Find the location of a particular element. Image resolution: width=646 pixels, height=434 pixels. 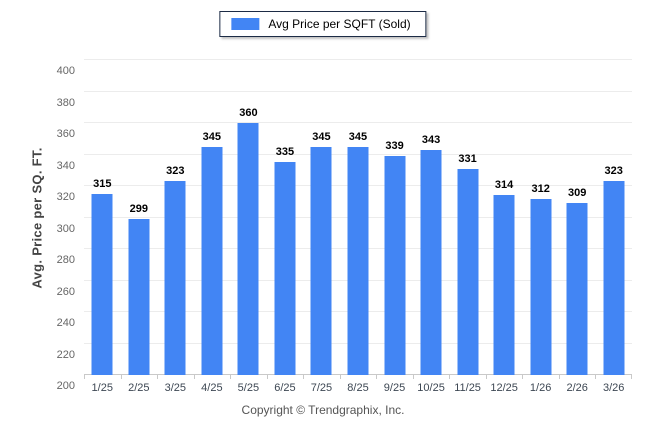

gridline: 380 is located at coordinates (344, 99).